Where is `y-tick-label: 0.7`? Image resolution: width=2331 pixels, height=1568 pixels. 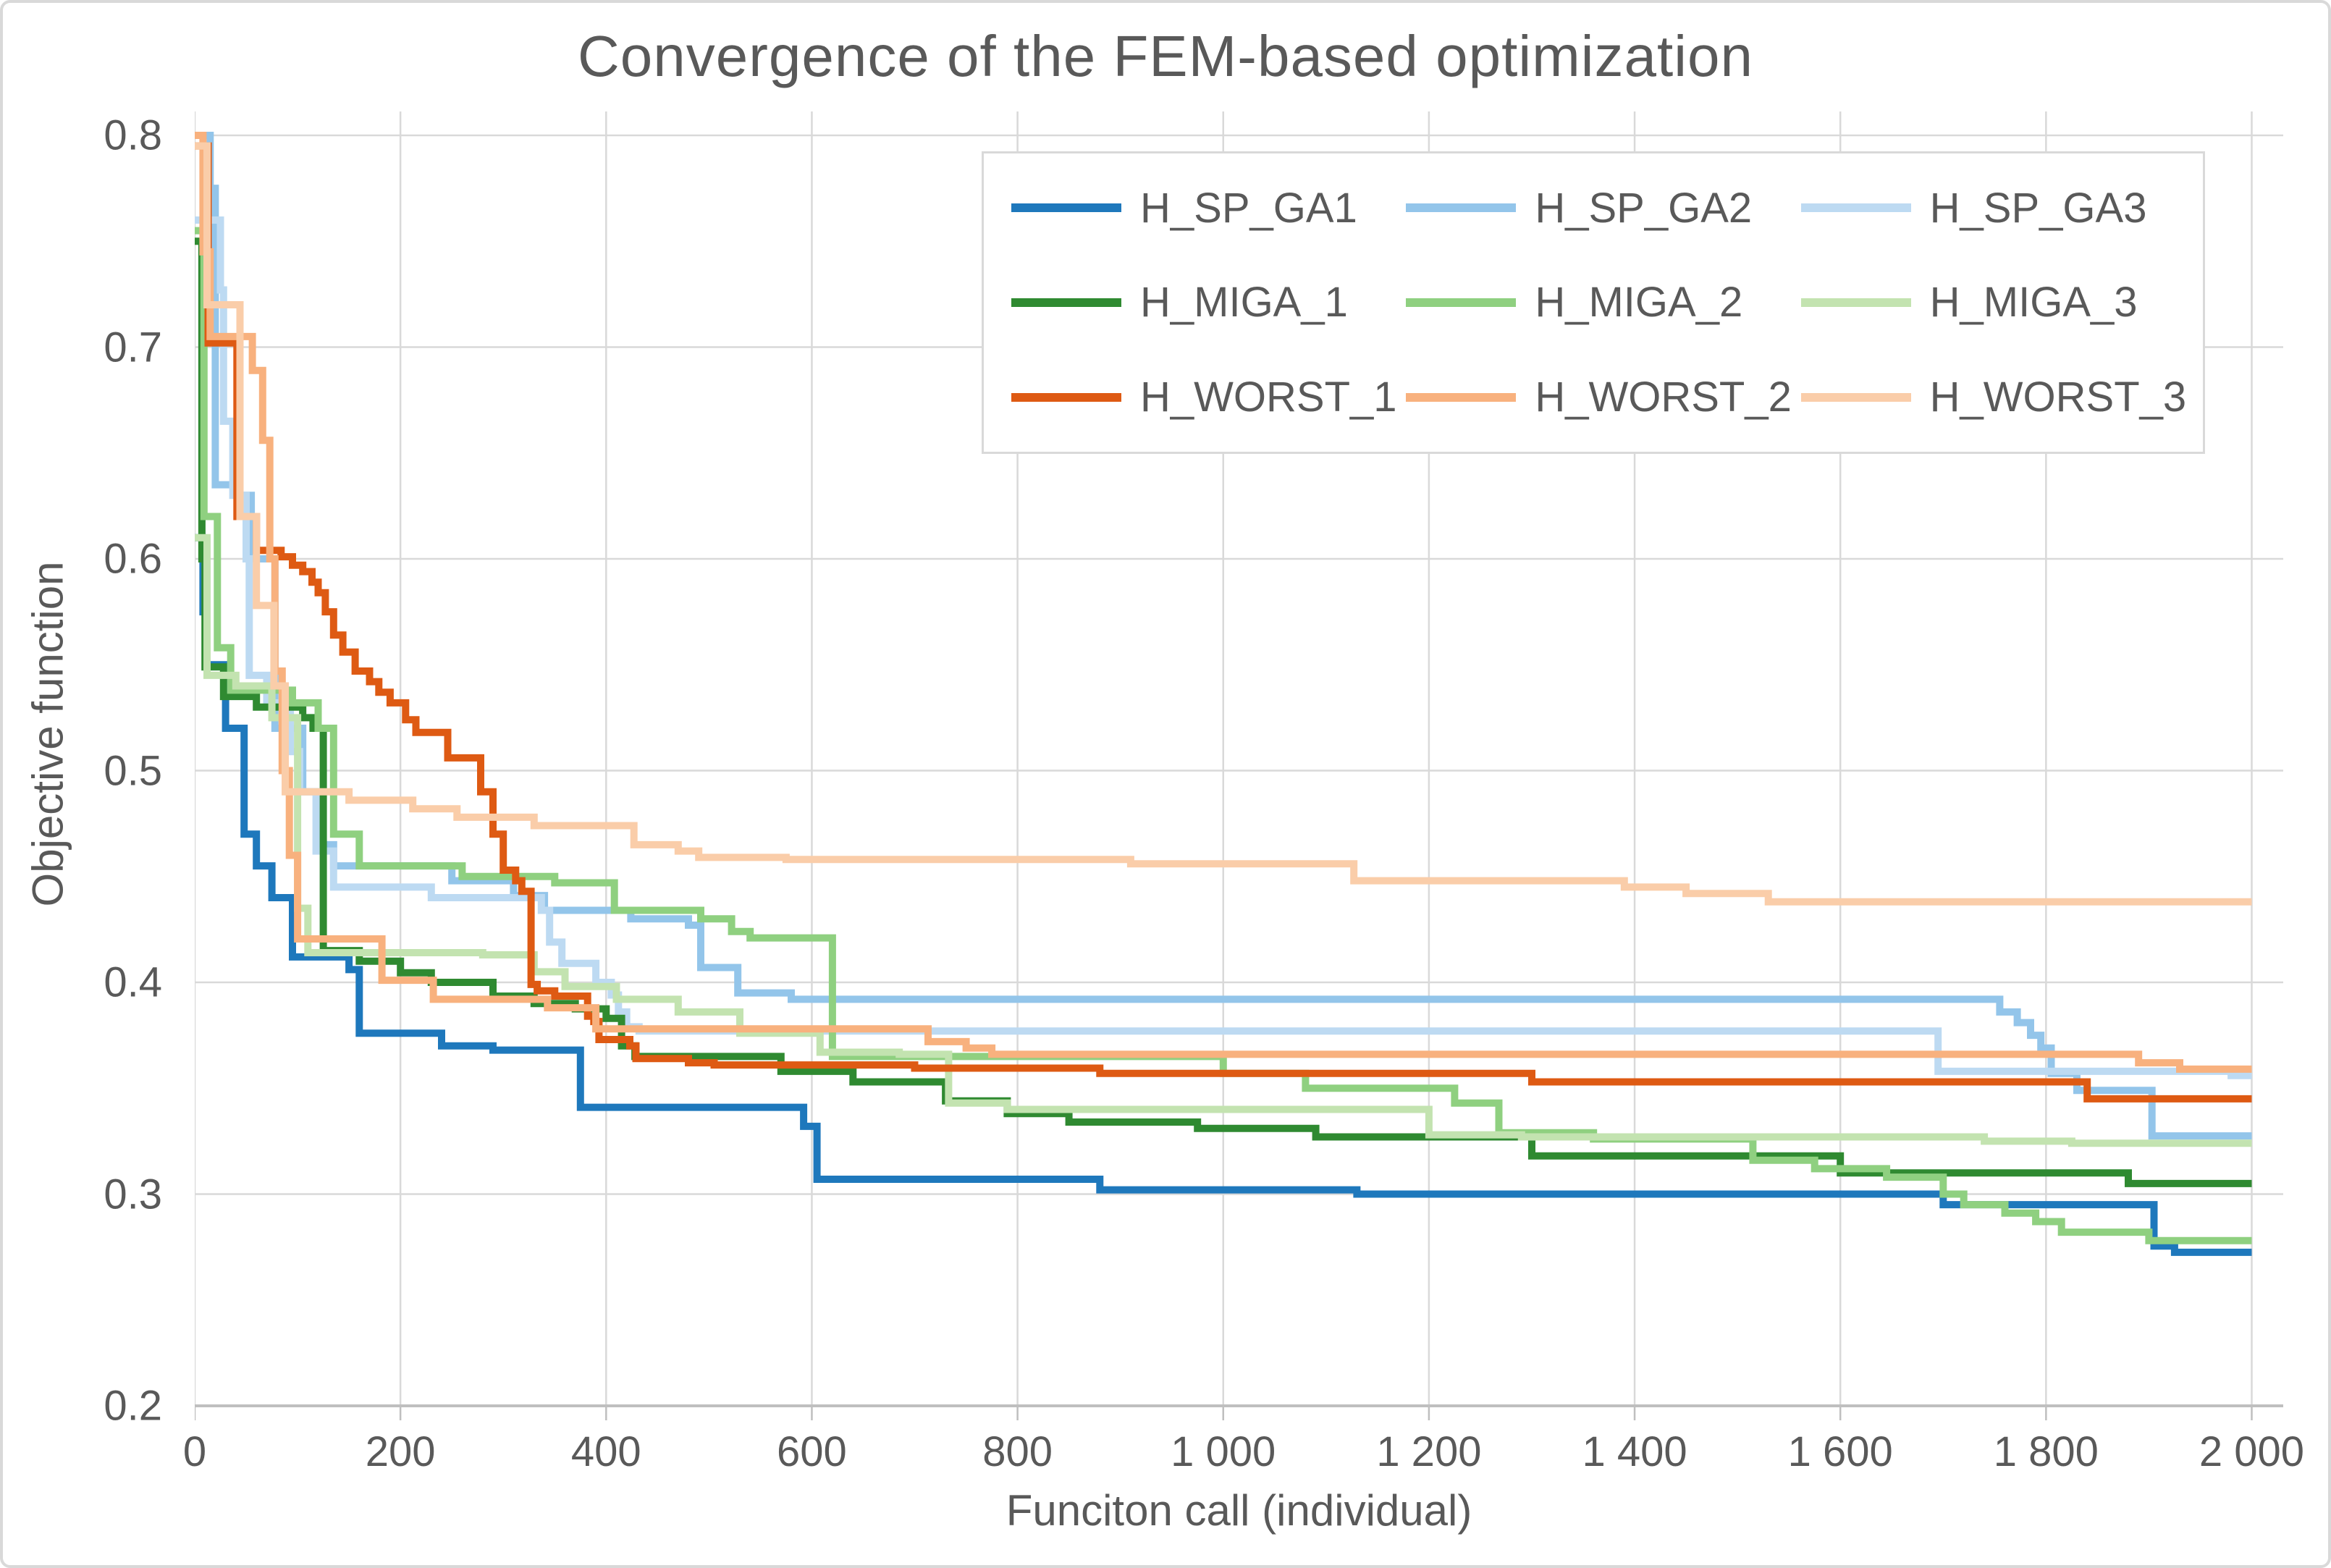 y-tick-label: 0.7 is located at coordinates (133, 347).